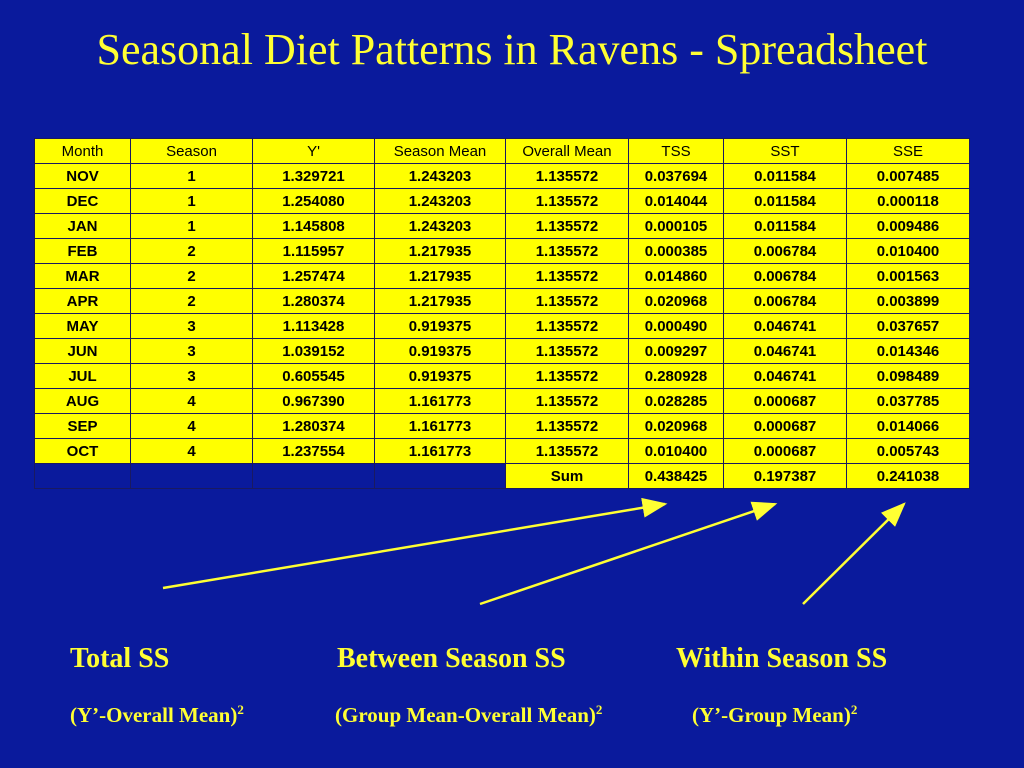  Describe the element at coordinates (82, 251) in the screenshot. I see `table-cell: FEB` at that location.